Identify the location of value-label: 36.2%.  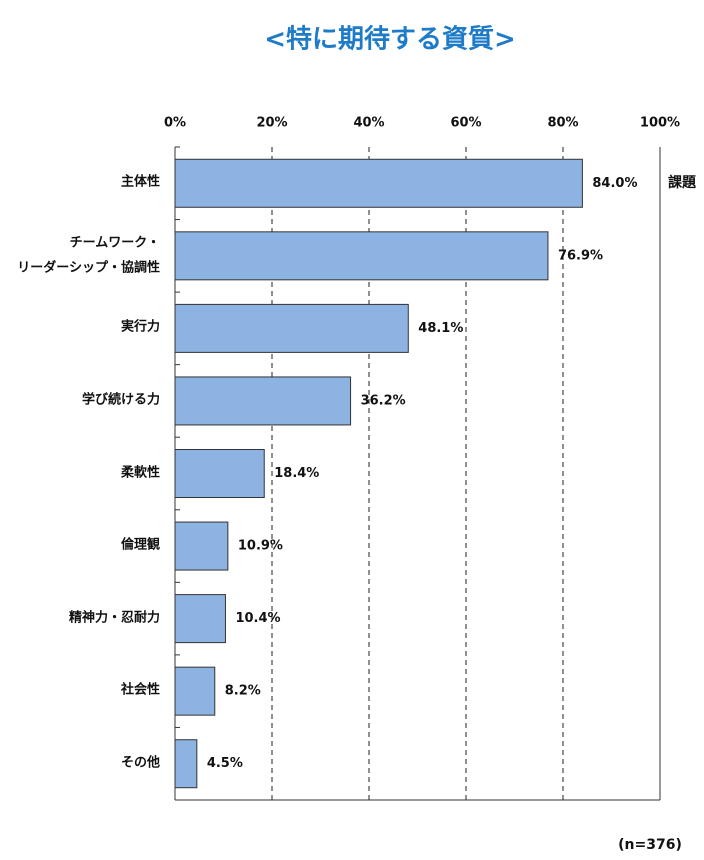
(383, 400).